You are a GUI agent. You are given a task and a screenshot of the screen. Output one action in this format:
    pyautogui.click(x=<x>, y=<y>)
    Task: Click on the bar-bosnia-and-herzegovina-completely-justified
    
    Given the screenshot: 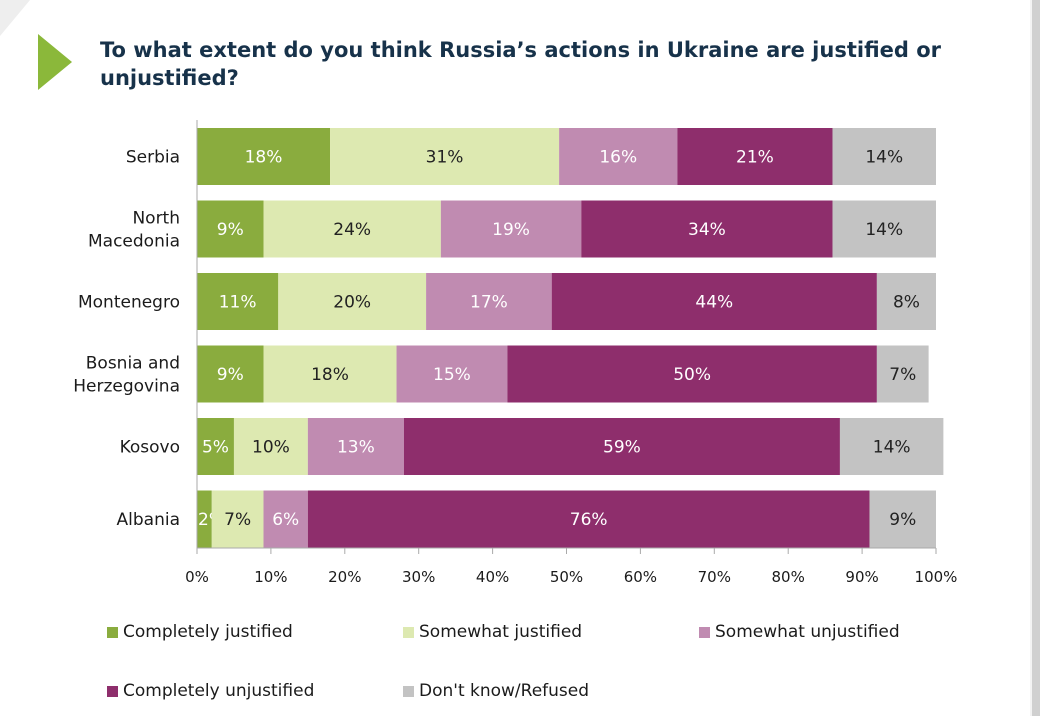 What is the action you would take?
    pyautogui.click(x=230, y=374)
    